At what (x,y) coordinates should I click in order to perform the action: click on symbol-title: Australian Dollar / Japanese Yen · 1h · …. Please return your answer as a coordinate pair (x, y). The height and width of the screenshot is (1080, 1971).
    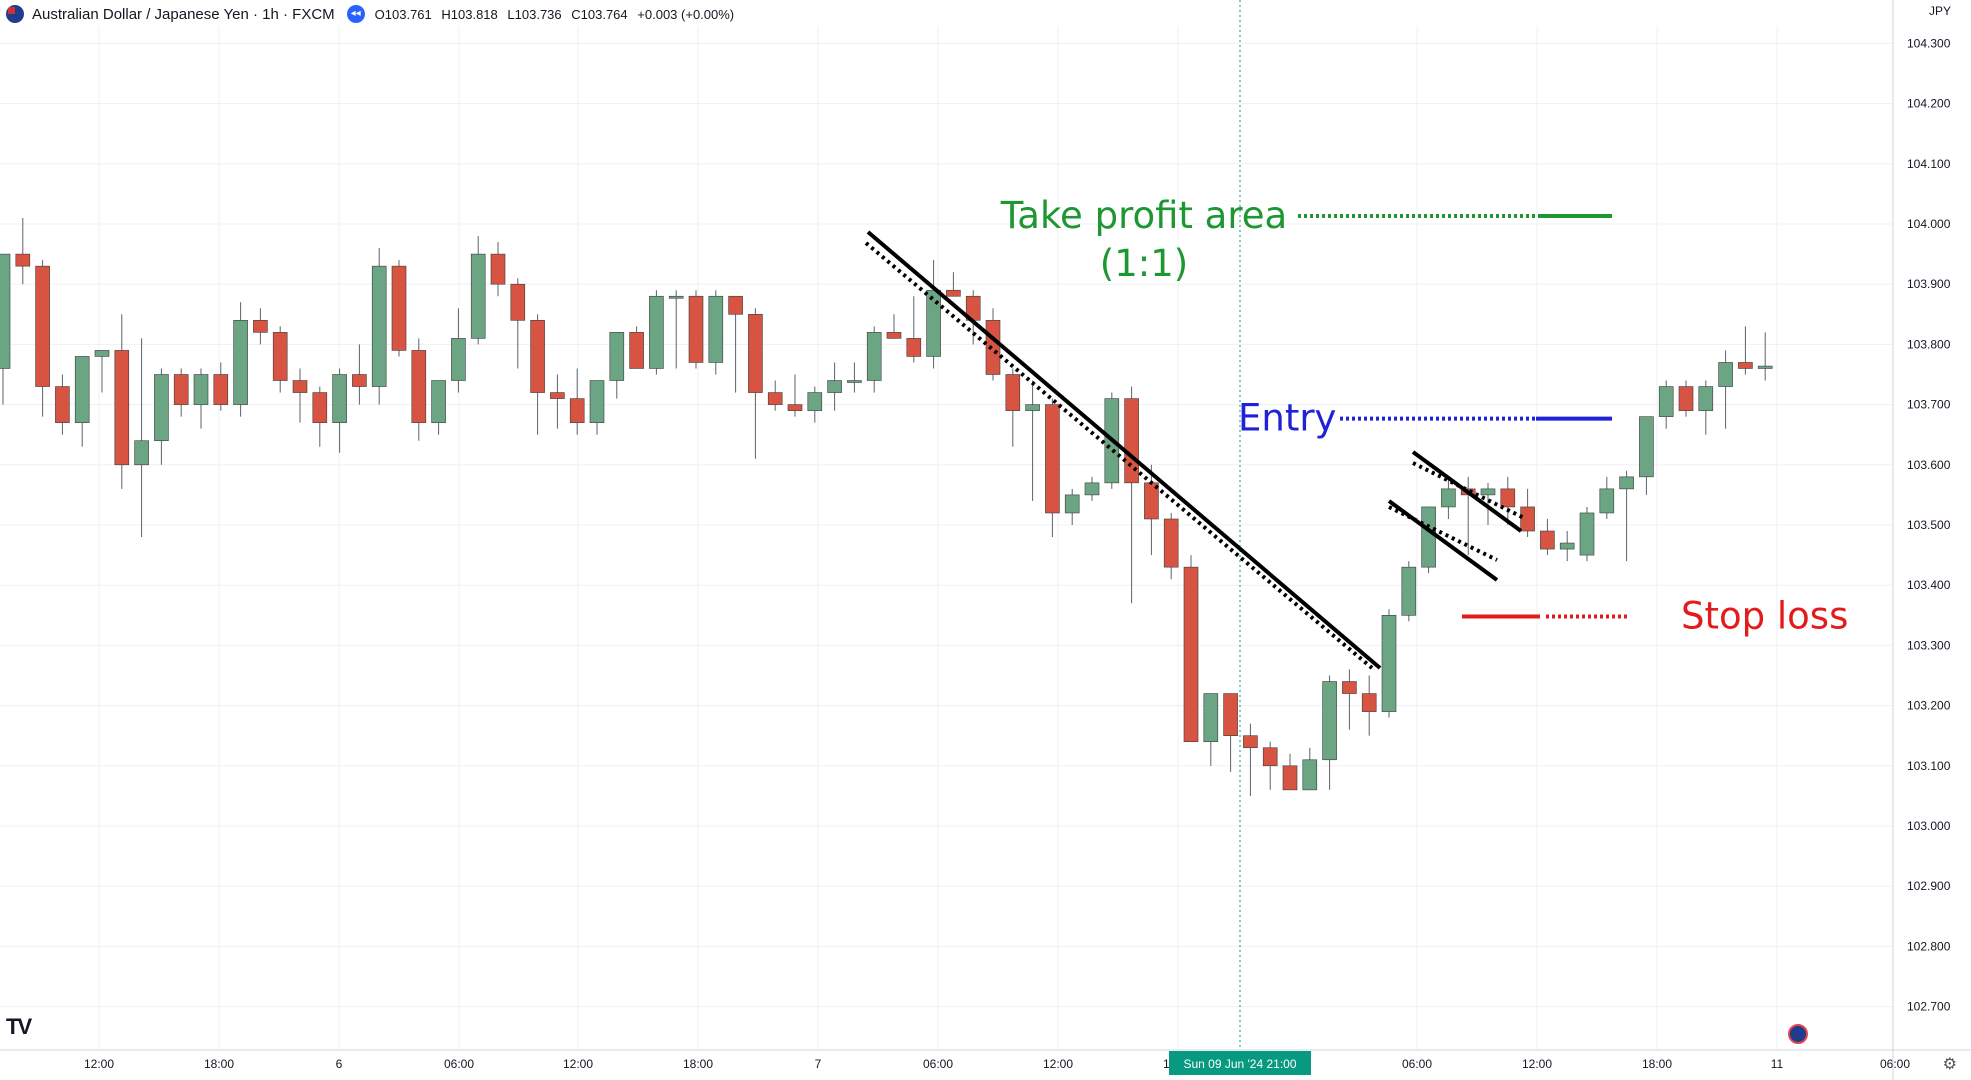
    Looking at the image, I should click on (183, 14).